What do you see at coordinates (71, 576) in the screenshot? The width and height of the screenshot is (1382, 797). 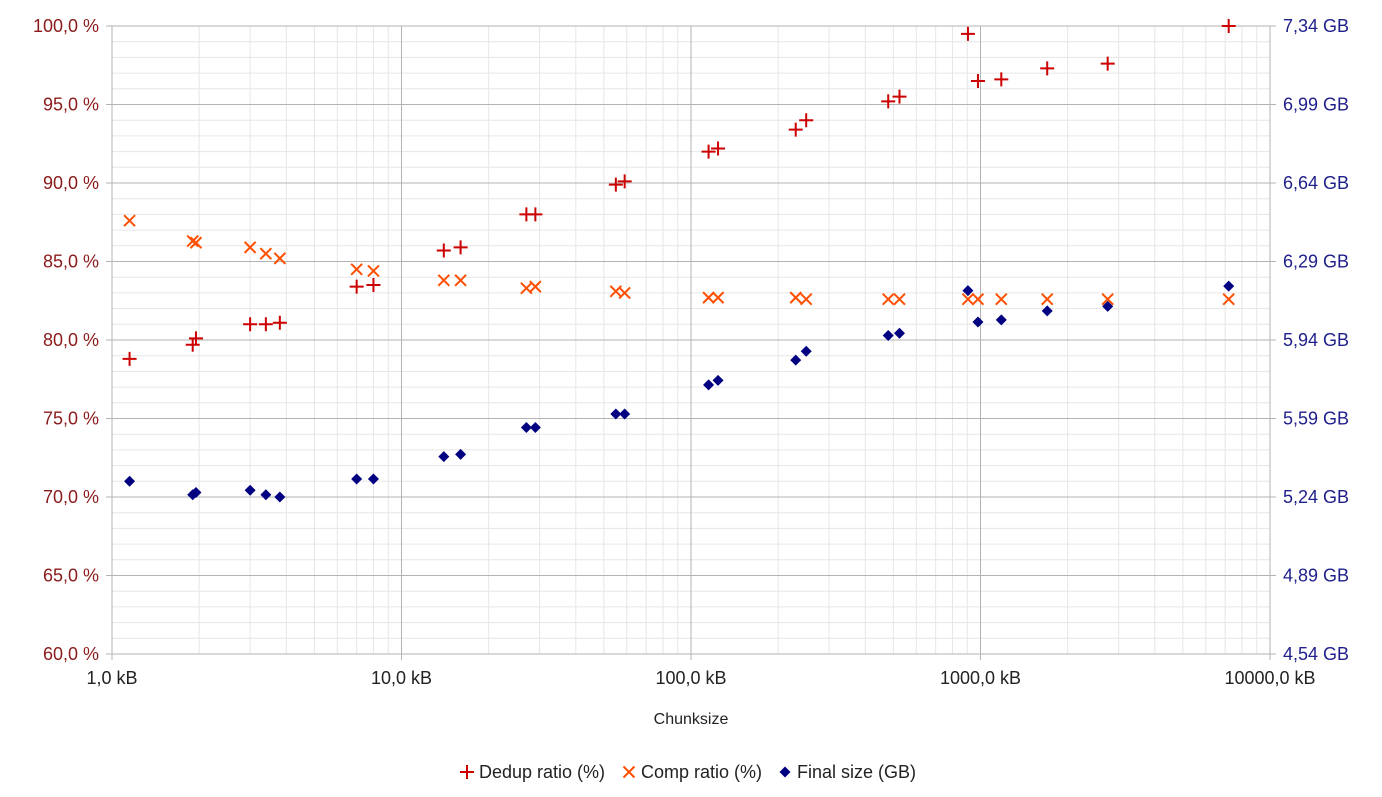 I see `y-left-tick-label: 65,0 %` at bounding box center [71, 576].